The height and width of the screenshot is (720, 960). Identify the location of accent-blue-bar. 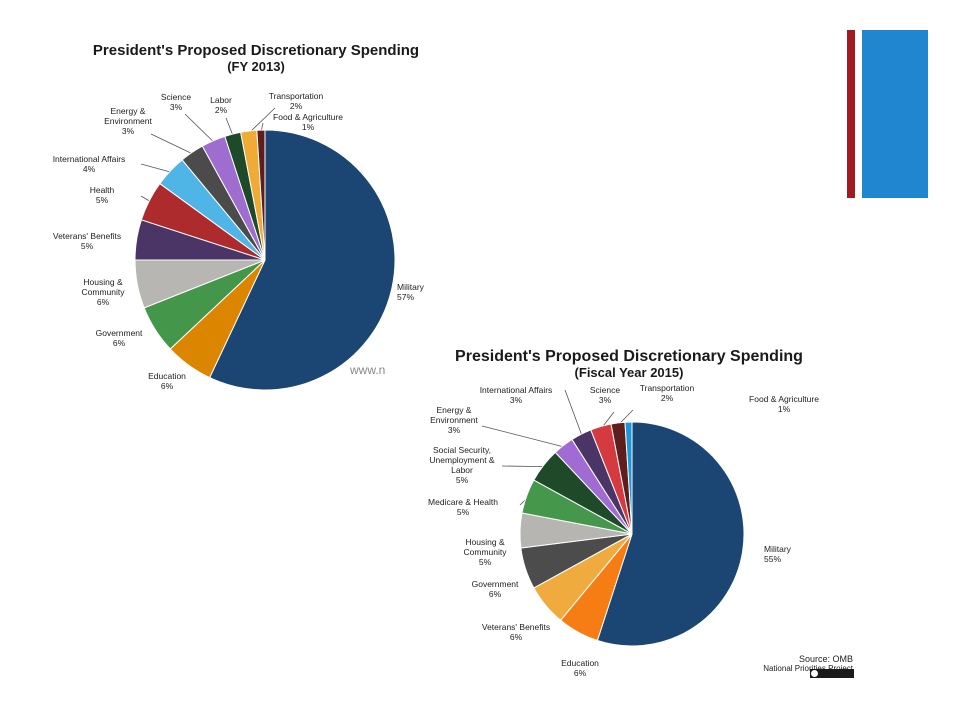
(895, 114).